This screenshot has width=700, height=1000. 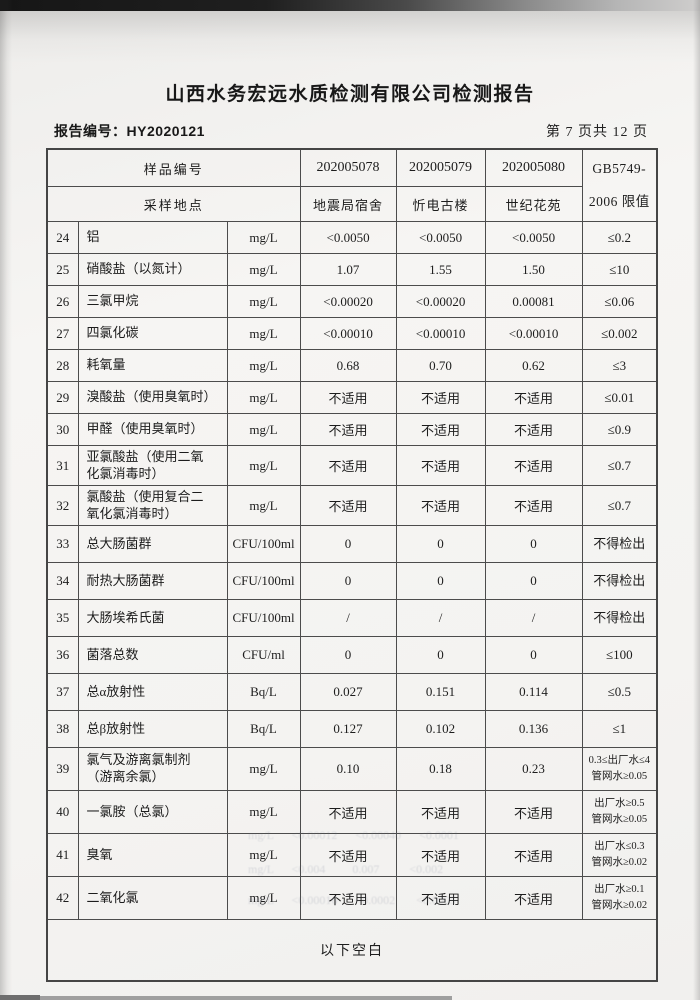 What do you see at coordinates (619, 655) in the screenshot?
I see `limit-value-cell: ≤100` at bounding box center [619, 655].